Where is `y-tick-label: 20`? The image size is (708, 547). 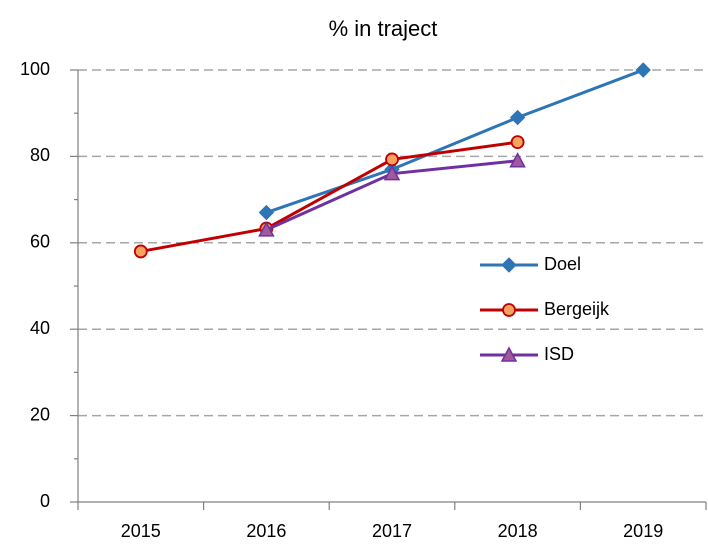
y-tick-label: 20 is located at coordinates (40, 414).